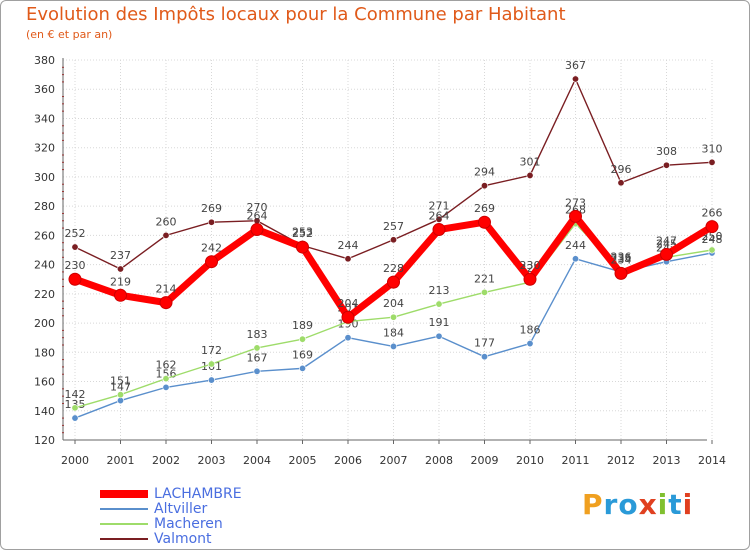 This screenshot has height=550, width=750. I want to click on data-label-lachambre: 242, so click(211, 248).